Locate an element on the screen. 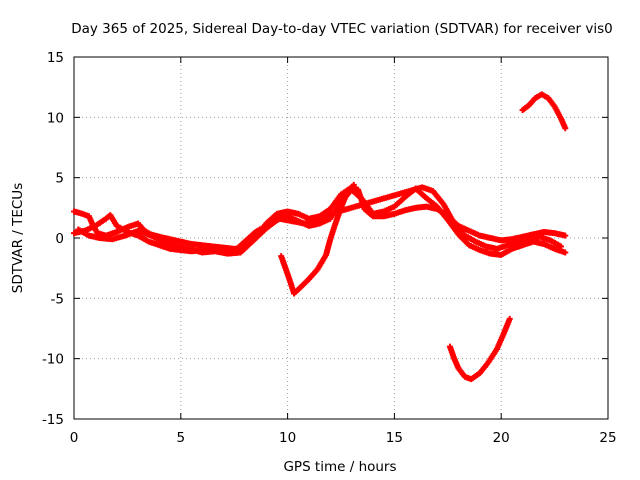  y-tick-label: 15 is located at coordinates (55, 58).